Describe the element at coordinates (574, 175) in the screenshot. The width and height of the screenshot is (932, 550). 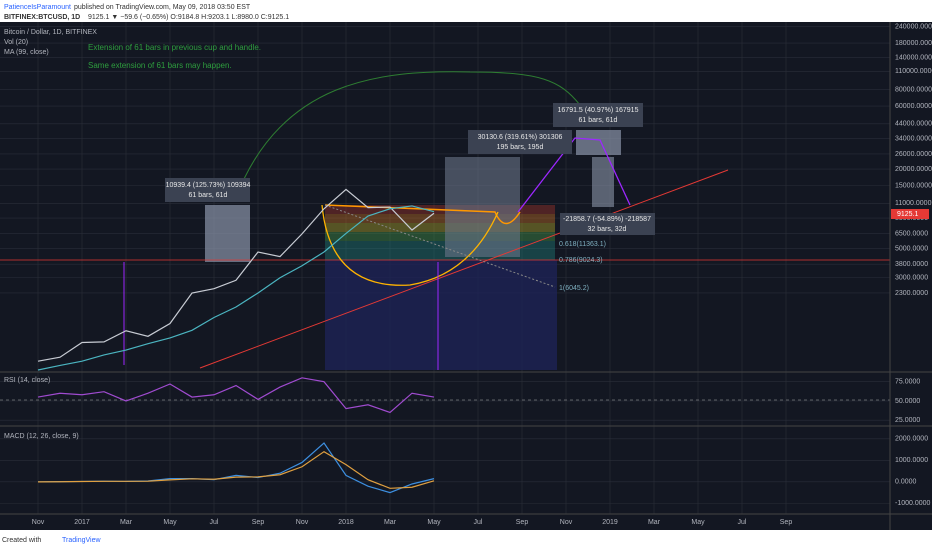
I see `projection-arrow` at that location.